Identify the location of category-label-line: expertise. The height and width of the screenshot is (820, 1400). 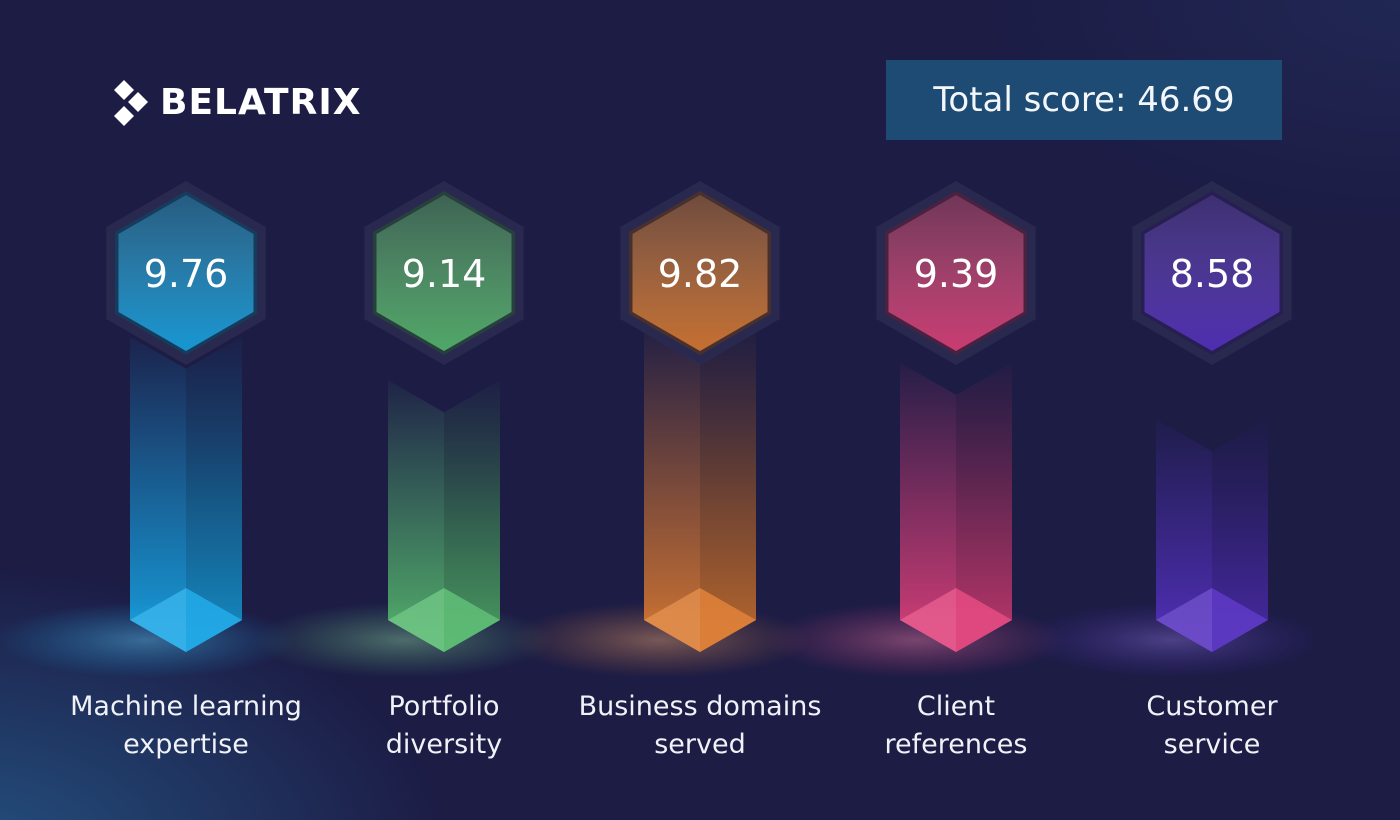
(186, 744).